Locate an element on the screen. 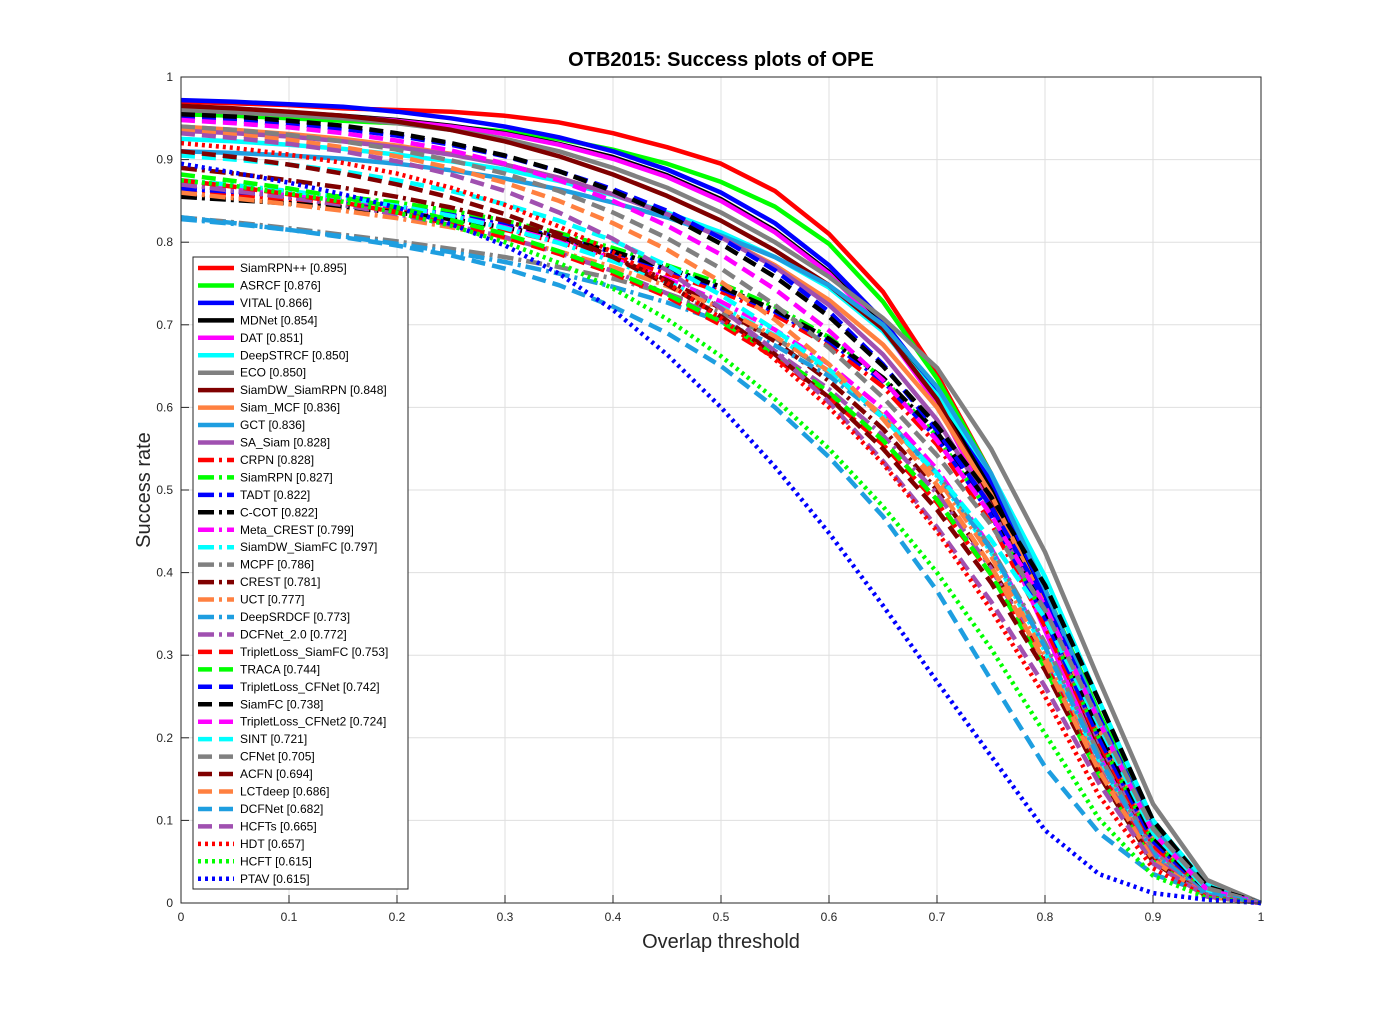 This screenshot has height=1014, width=1393. legend-label-traca: TRACA [0.744] is located at coordinates (280, 669).